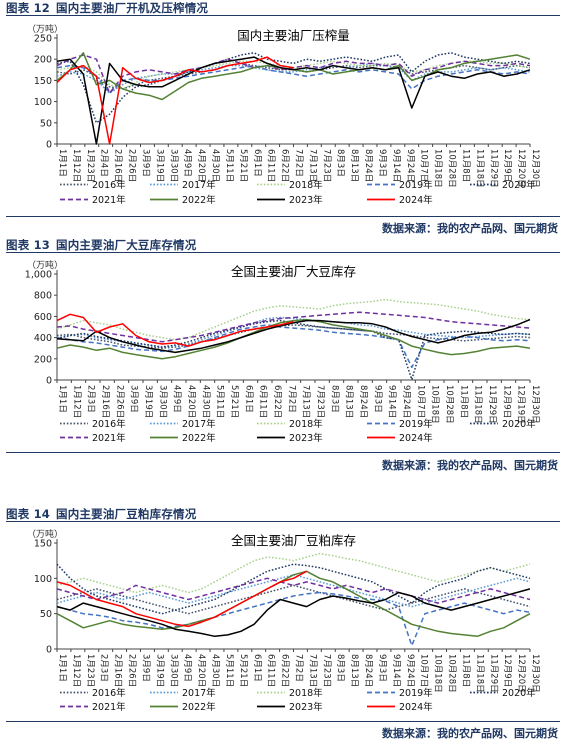  I want to click on figure-12-top-rule, so click(283, 15).